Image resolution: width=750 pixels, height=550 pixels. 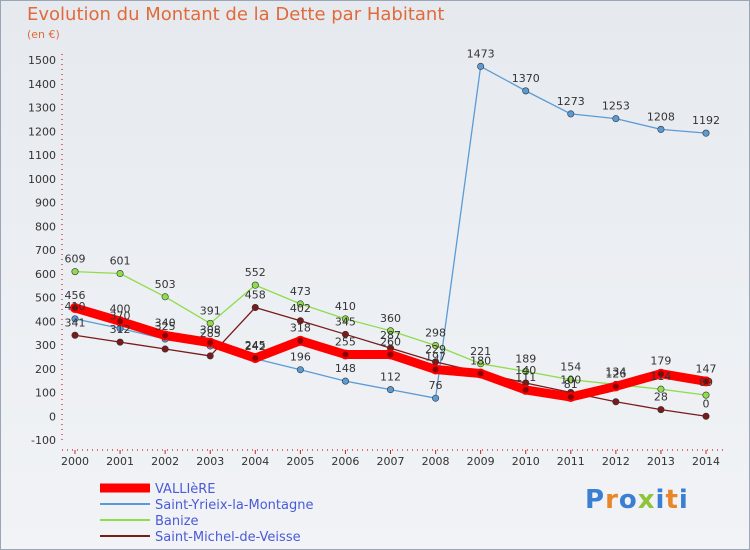 What do you see at coordinates (390, 377) in the screenshot?
I see `data-label: 112` at bounding box center [390, 377].